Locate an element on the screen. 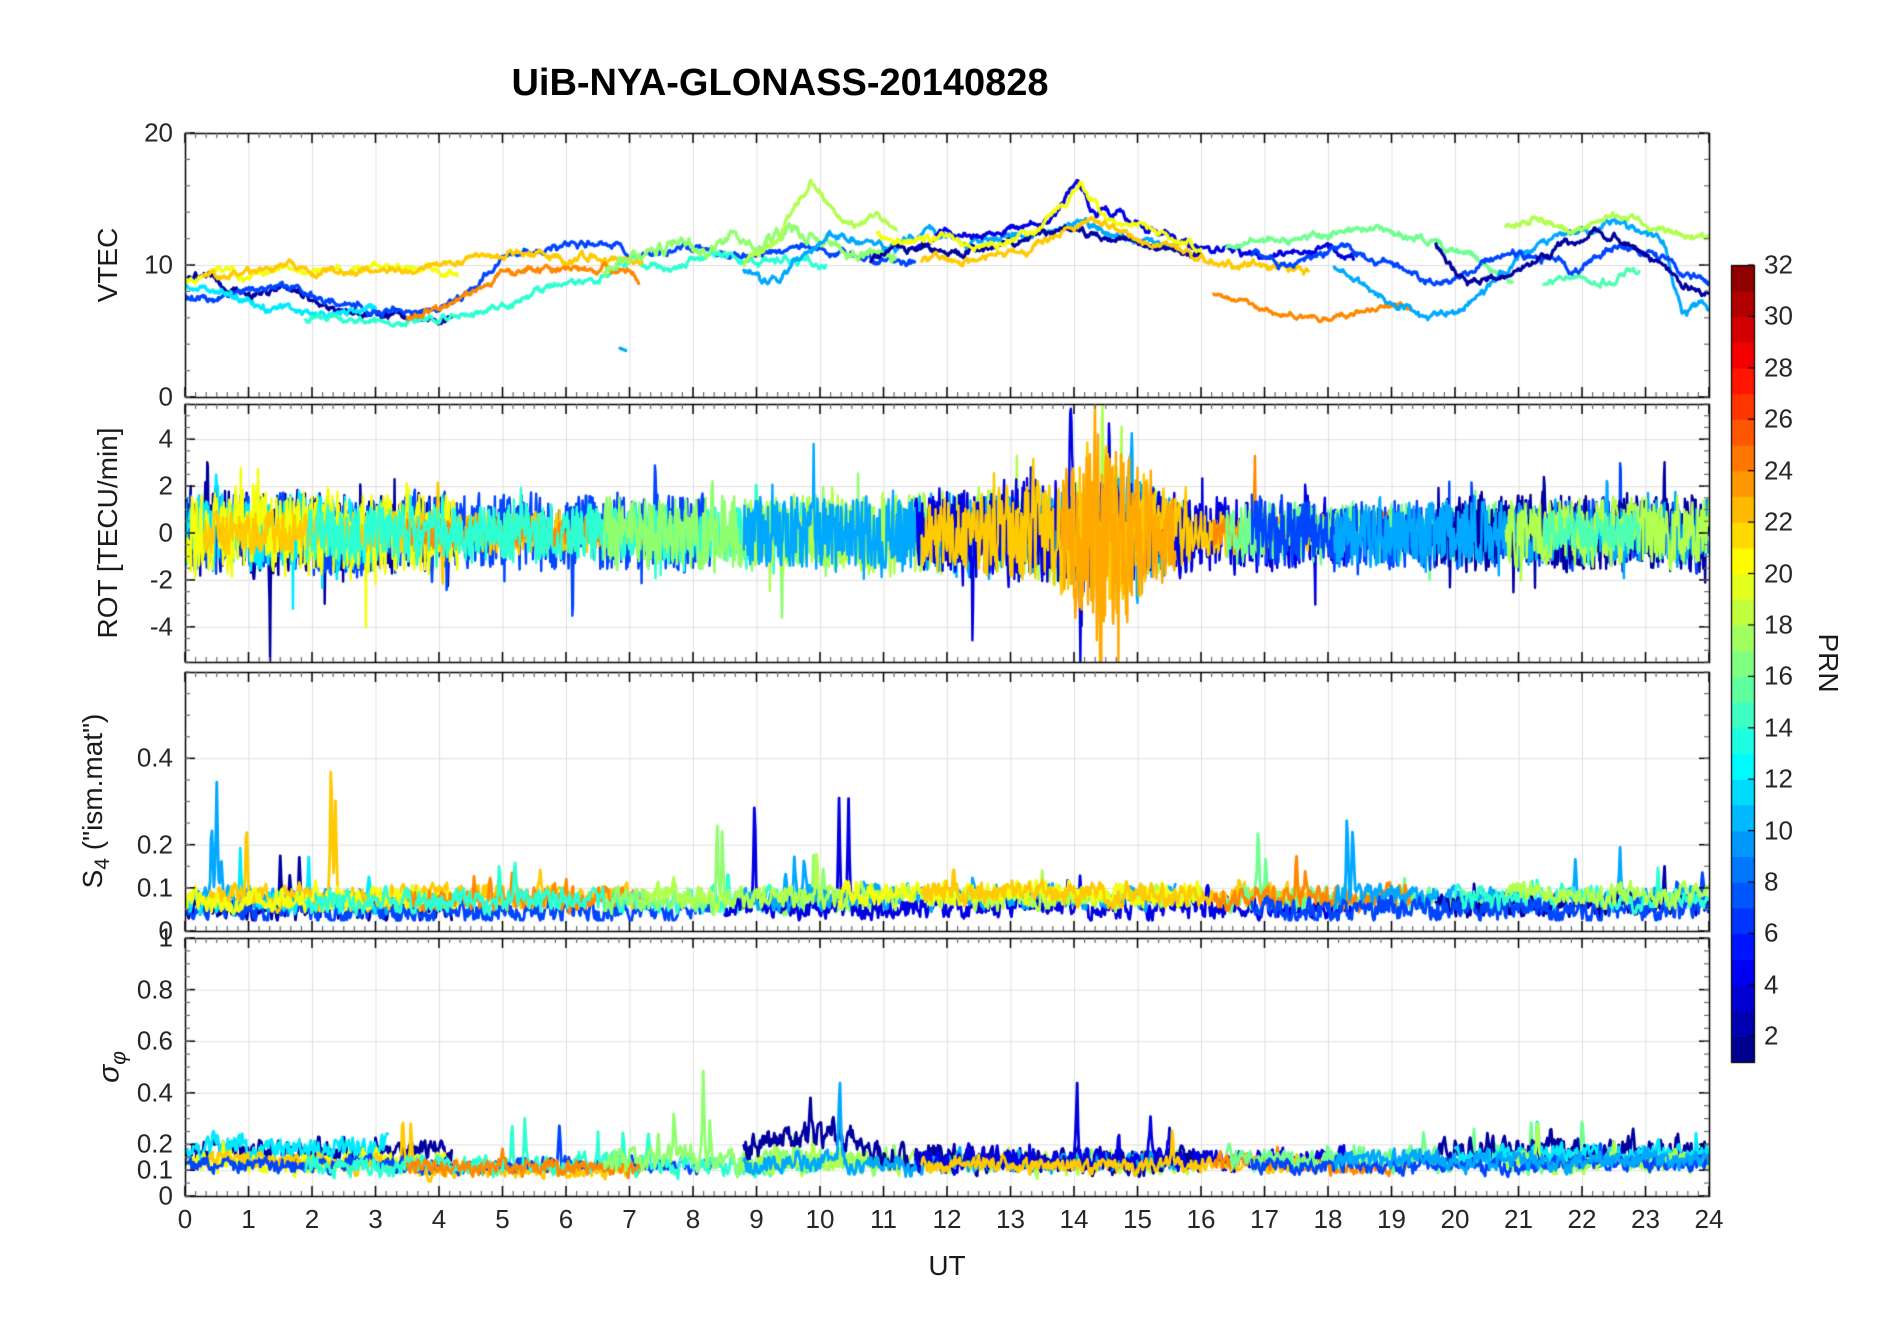  x-tick-label: 2 is located at coordinates (312, 1219).